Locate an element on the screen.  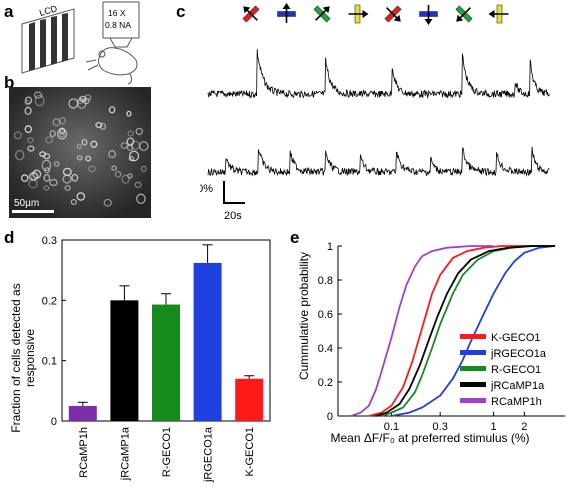
cdf-xtick-label: 1 is located at coordinates (494, 427).